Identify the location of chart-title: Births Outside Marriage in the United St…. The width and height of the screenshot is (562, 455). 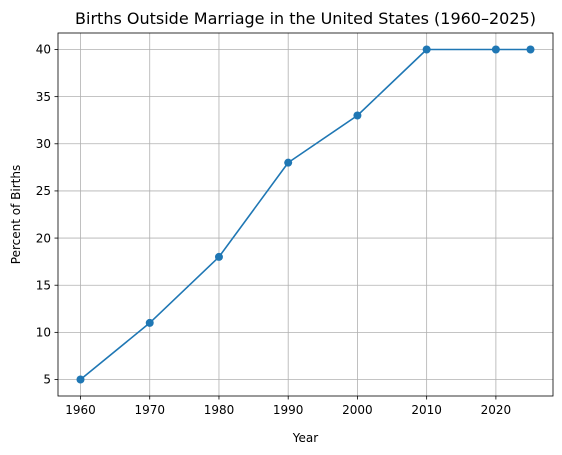
(305, 18).